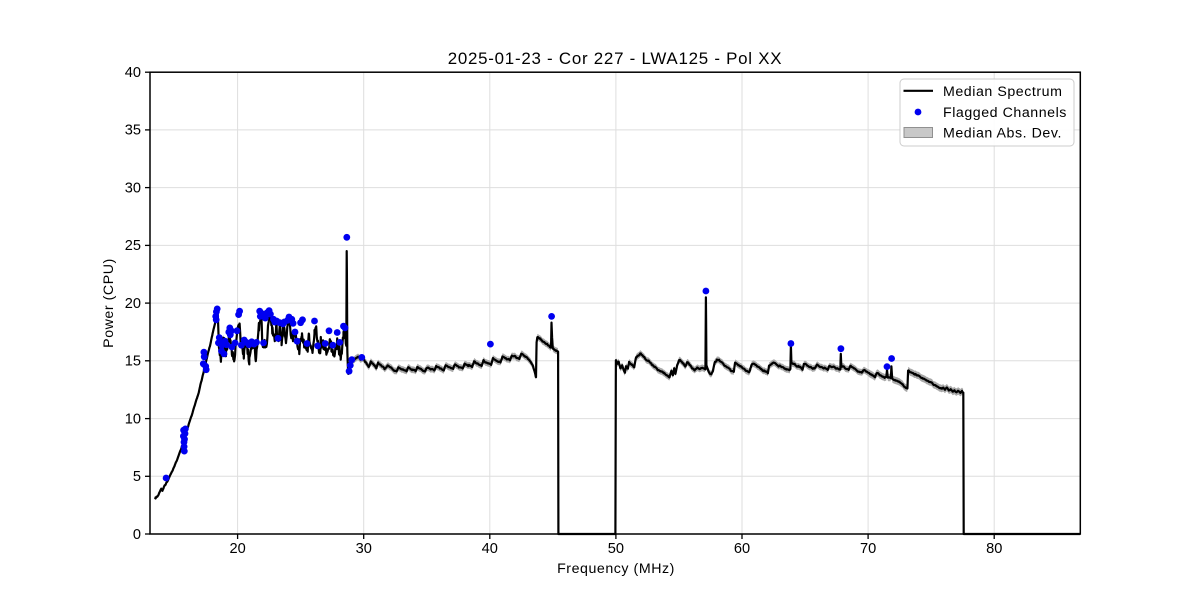 The width and height of the screenshot is (1200, 600). Describe the element at coordinates (742, 549) in the screenshot. I see `svg-text: 60` at that location.